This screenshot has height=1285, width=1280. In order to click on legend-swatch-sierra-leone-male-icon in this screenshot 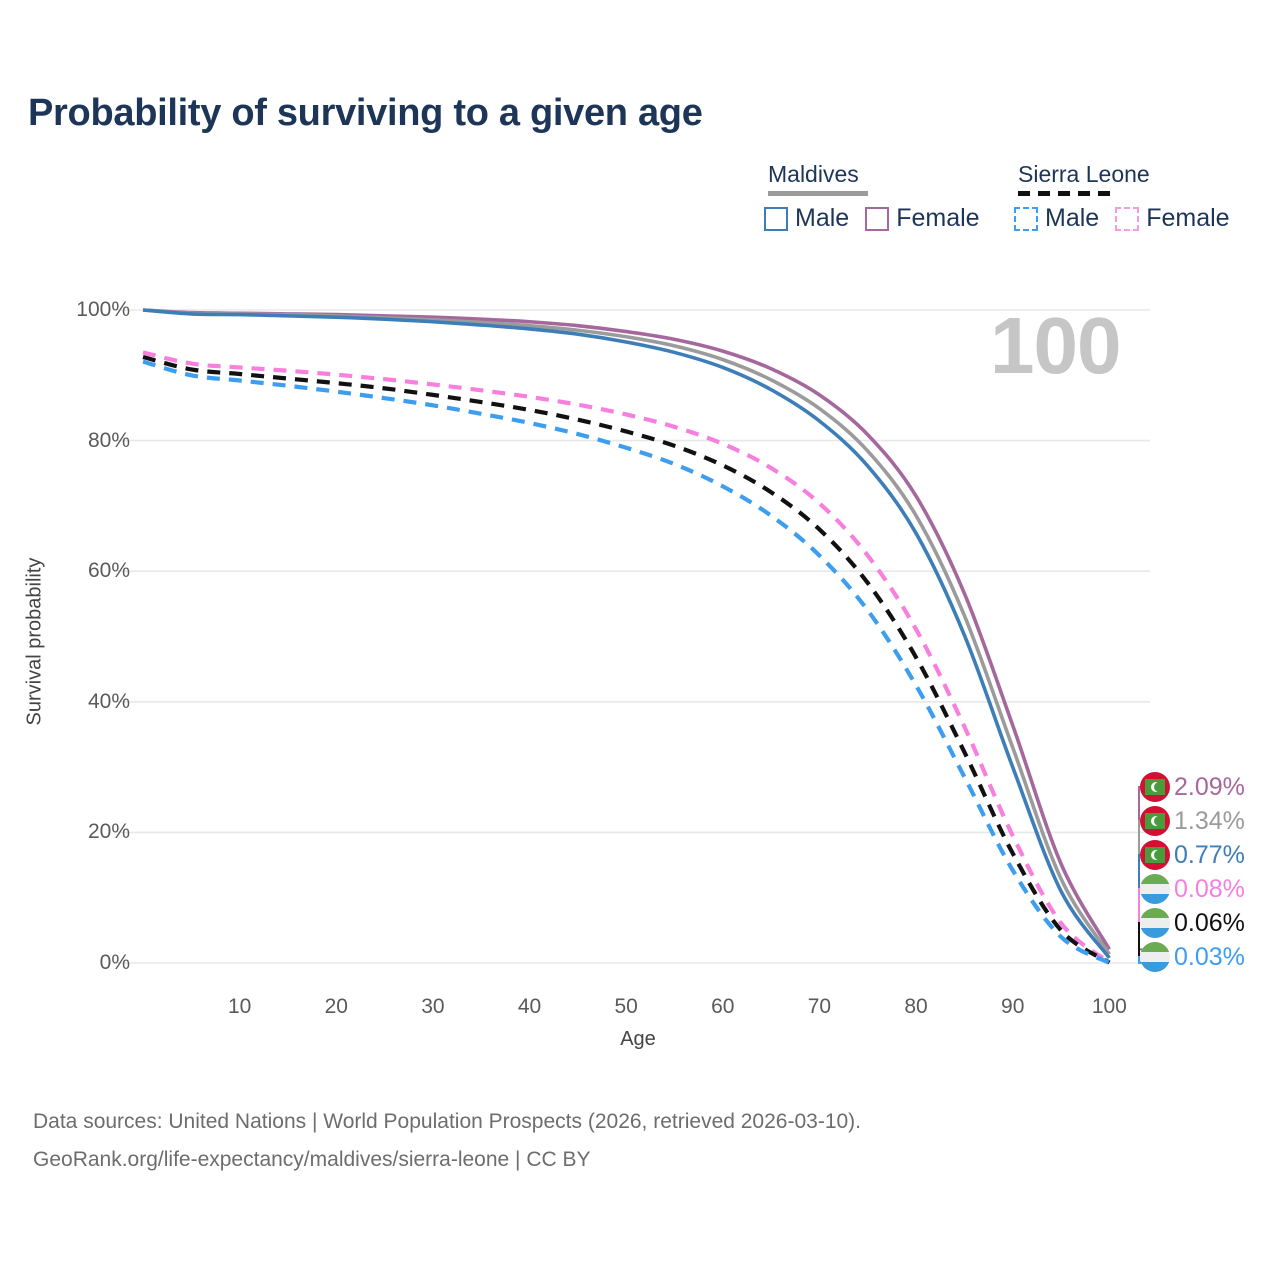, I will do `click(1026, 218)`.